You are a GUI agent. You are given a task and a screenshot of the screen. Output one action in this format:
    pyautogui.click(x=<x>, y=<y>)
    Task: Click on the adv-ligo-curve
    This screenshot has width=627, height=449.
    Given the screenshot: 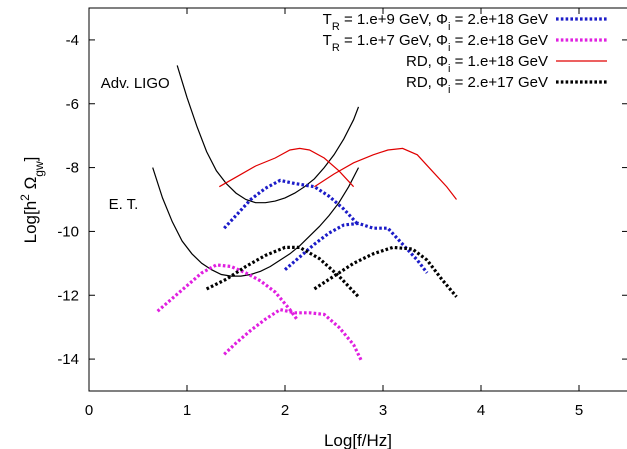 What is the action you would take?
    pyautogui.click(x=268, y=134)
    